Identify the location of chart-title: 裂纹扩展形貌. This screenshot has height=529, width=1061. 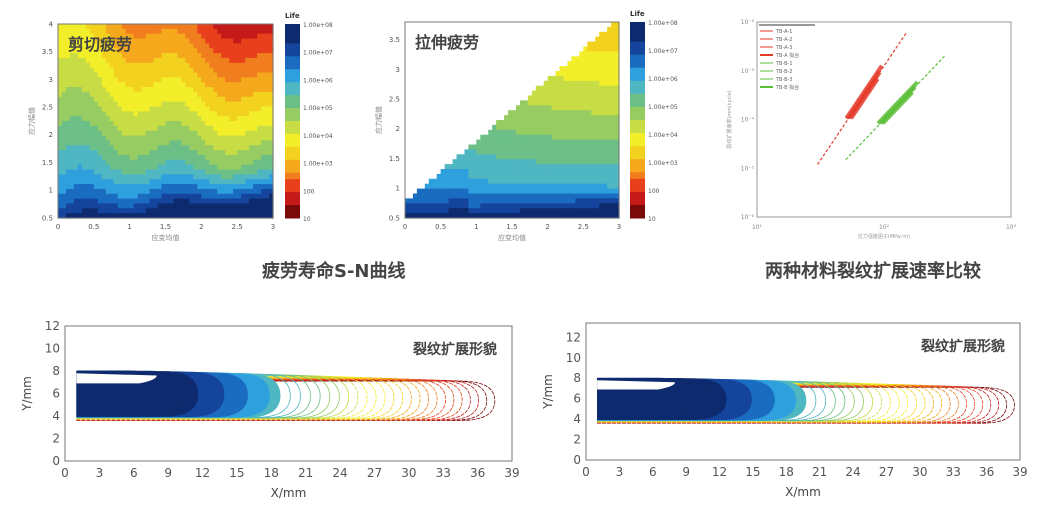
(454, 349).